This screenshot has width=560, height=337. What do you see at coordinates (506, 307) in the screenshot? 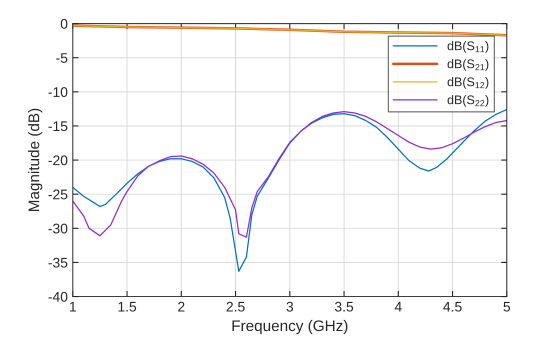
I see `x-tick-label: 5` at bounding box center [506, 307].